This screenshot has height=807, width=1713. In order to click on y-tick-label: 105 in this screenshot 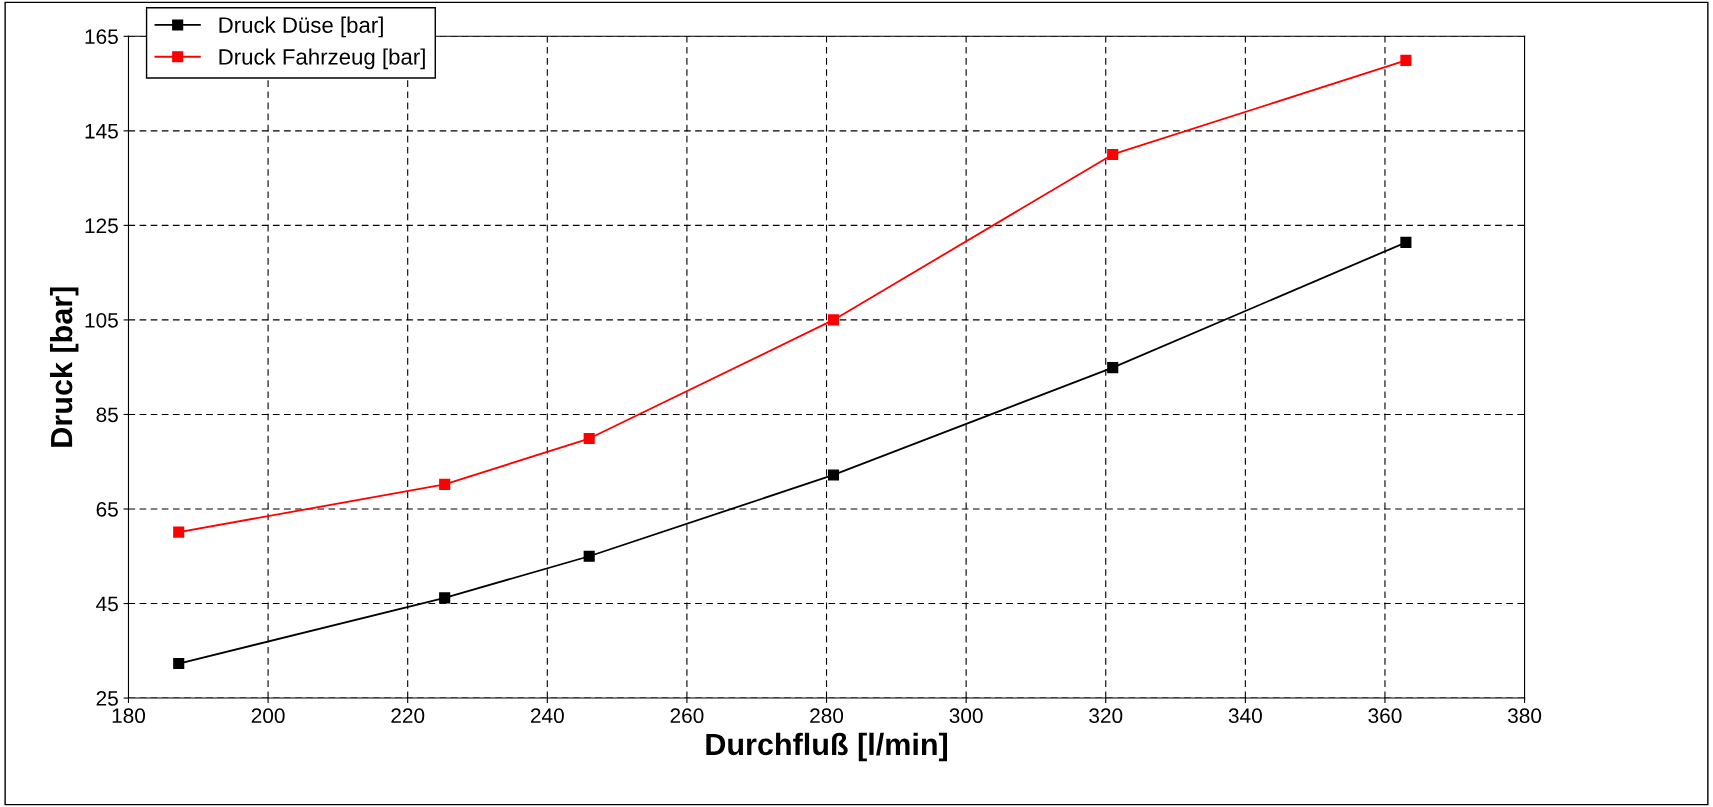, I will do `click(101, 320)`.